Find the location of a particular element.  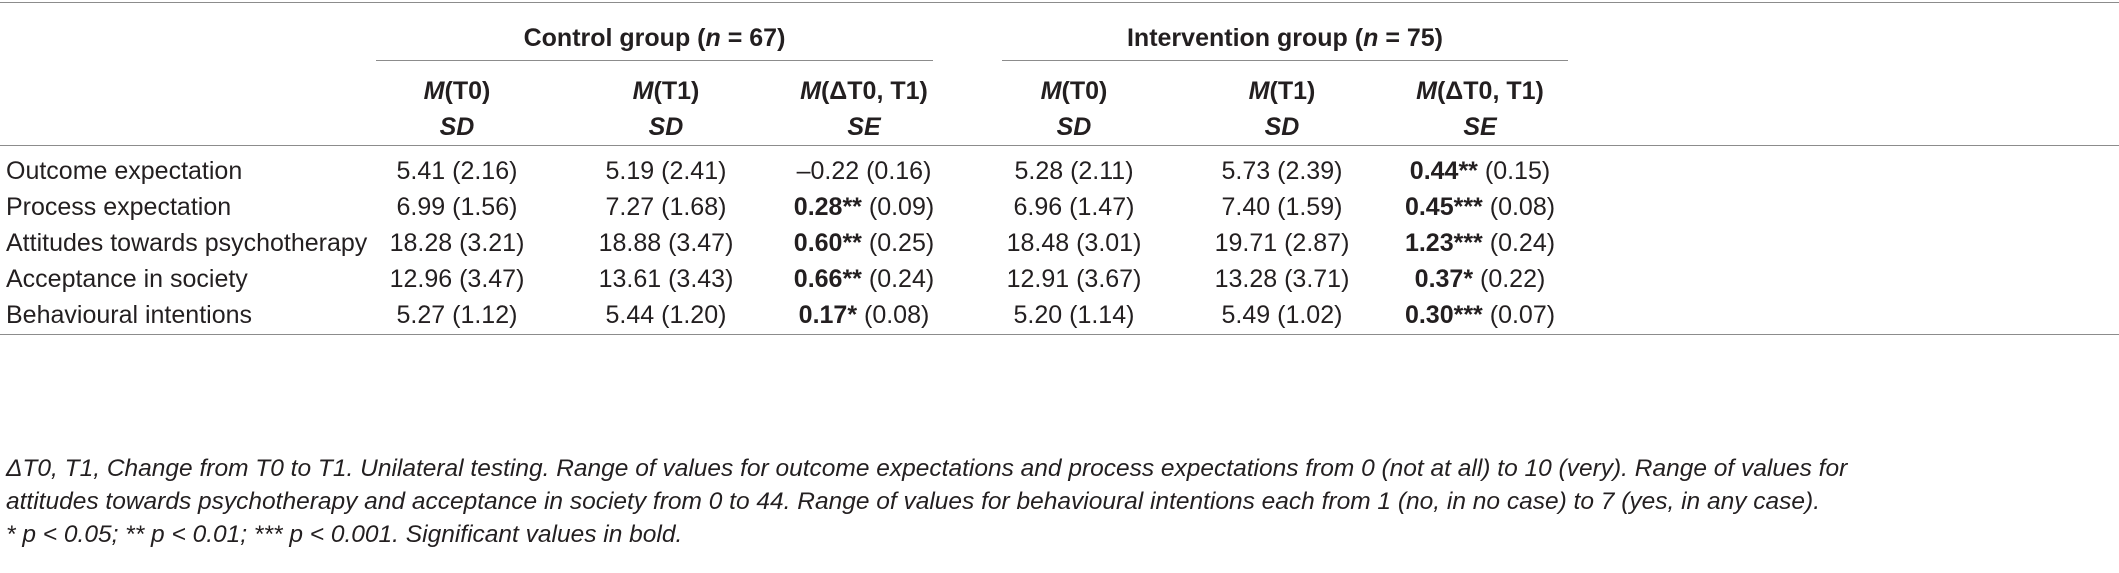

control-group-header: Control group (n = 67) is located at coordinates (654, 38).